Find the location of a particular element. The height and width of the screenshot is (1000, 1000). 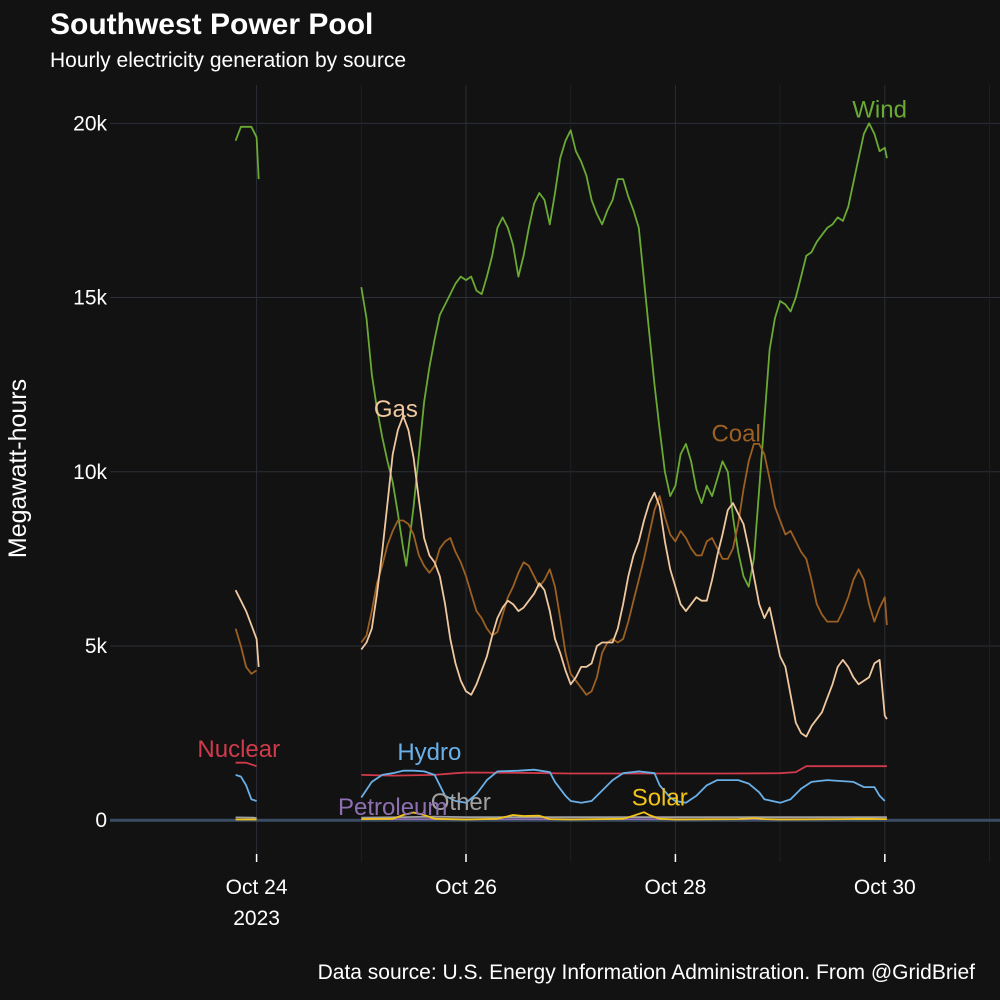

x-tick-label: Oct 30 is located at coordinates (885, 887).